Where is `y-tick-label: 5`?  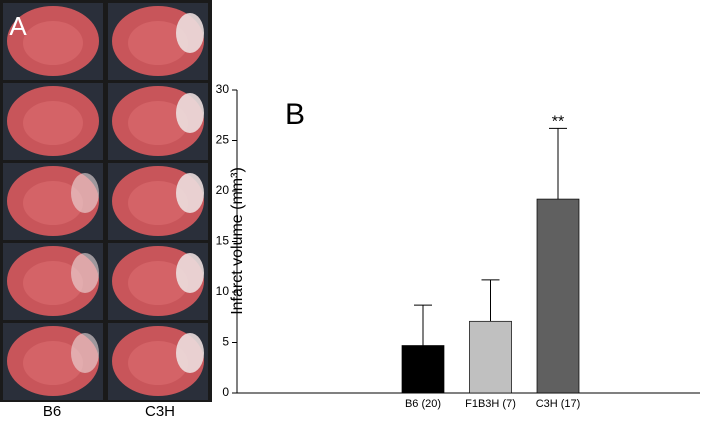
y-tick-label: 5 is located at coordinates (225, 342).